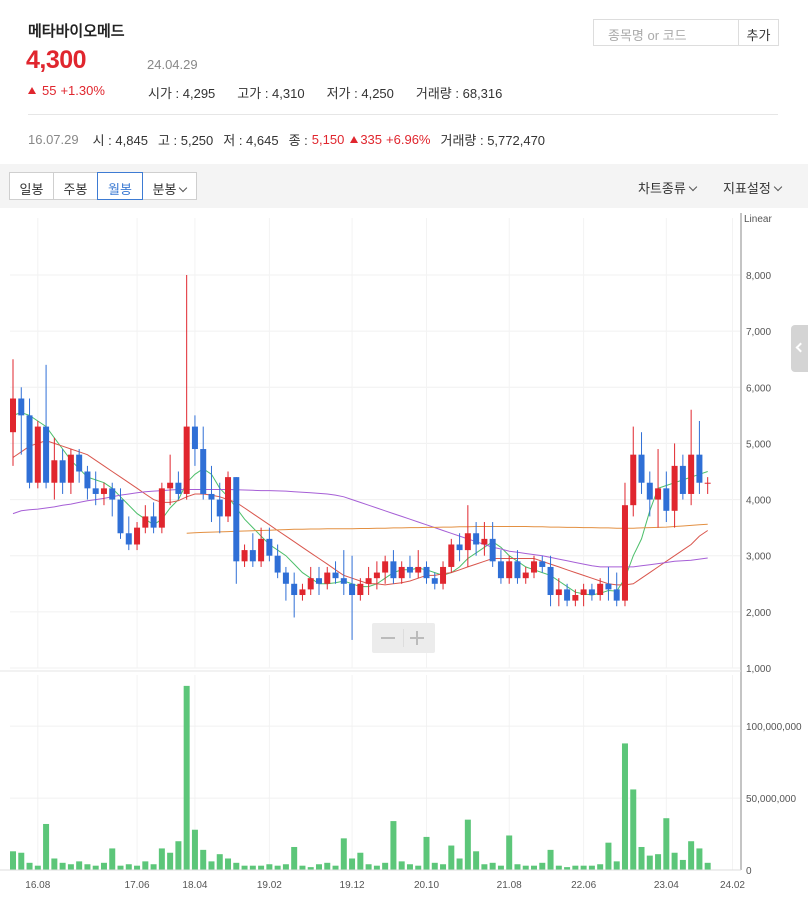 The width and height of the screenshot is (808, 901). What do you see at coordinates (169, 186) in the screenshot?
I see `tab-minute: 분봉` at bounding box center [169, 186].